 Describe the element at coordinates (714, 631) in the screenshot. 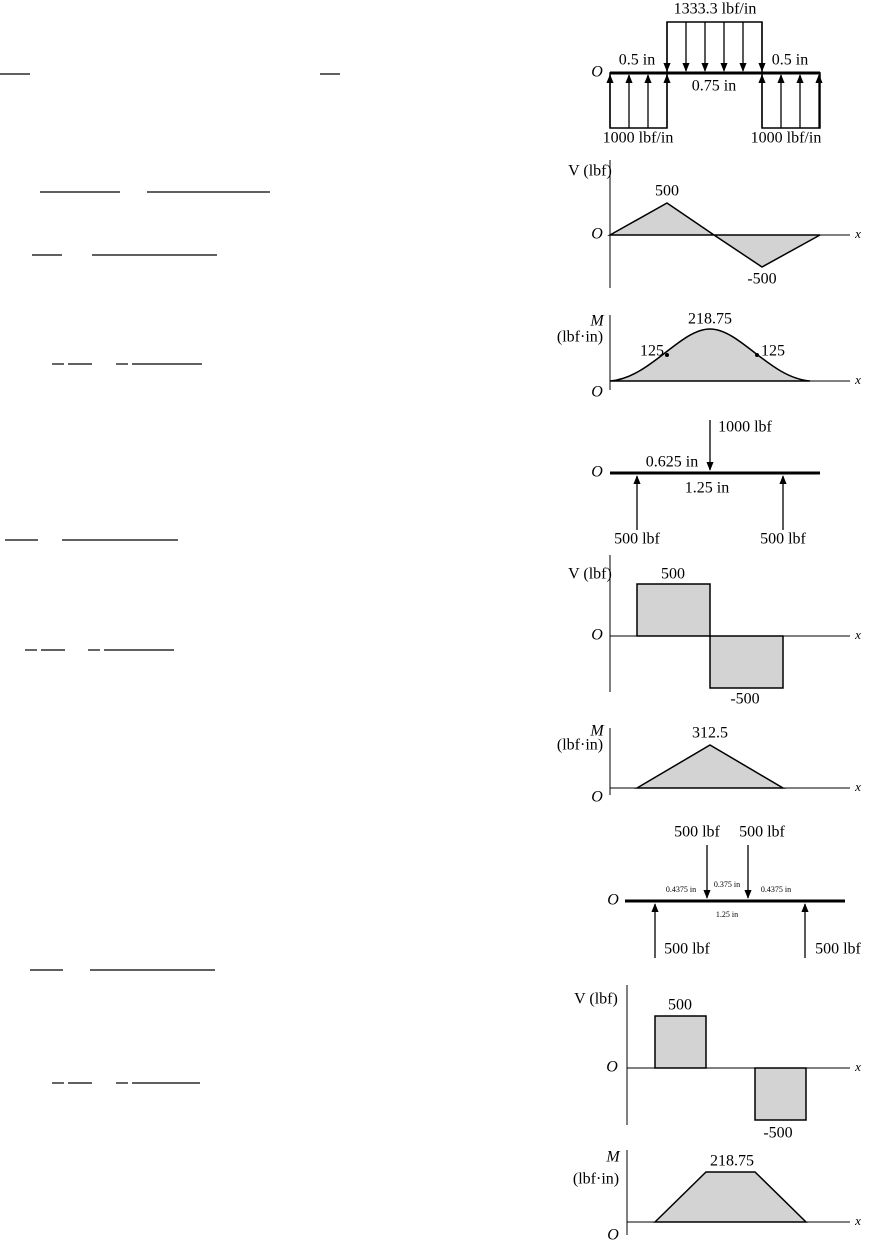

I see `shear-diagram-2: V (lbf) O x 500 -500` at that location.